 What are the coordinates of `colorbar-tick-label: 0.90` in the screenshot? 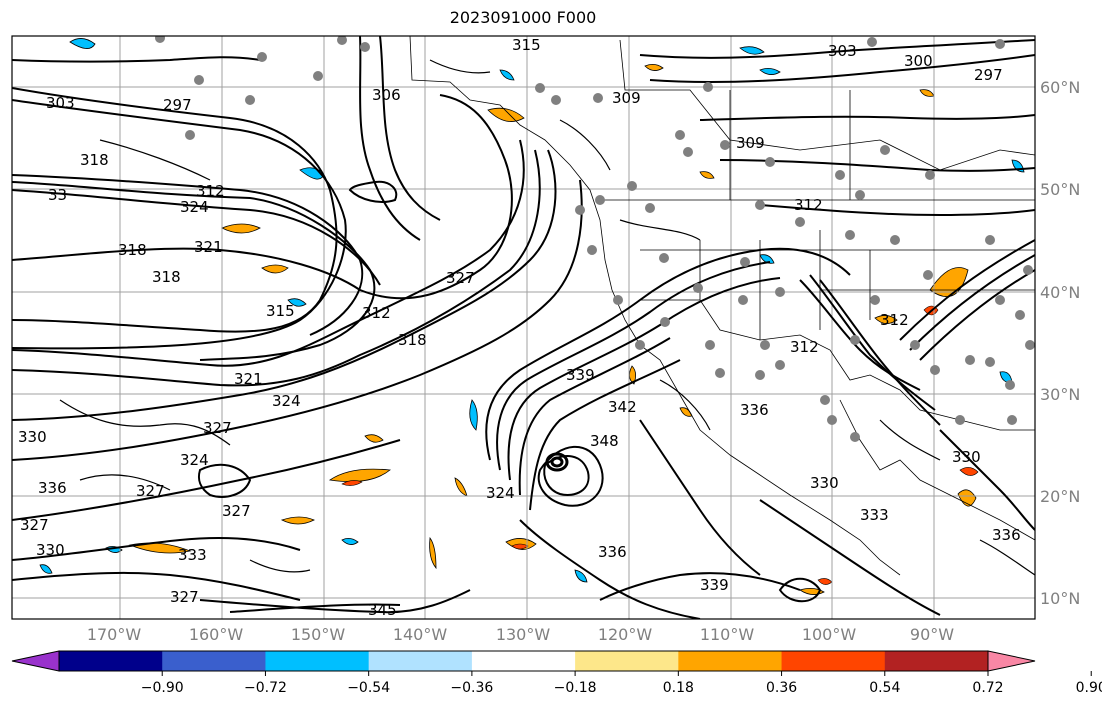 It's located at (1089, 688).